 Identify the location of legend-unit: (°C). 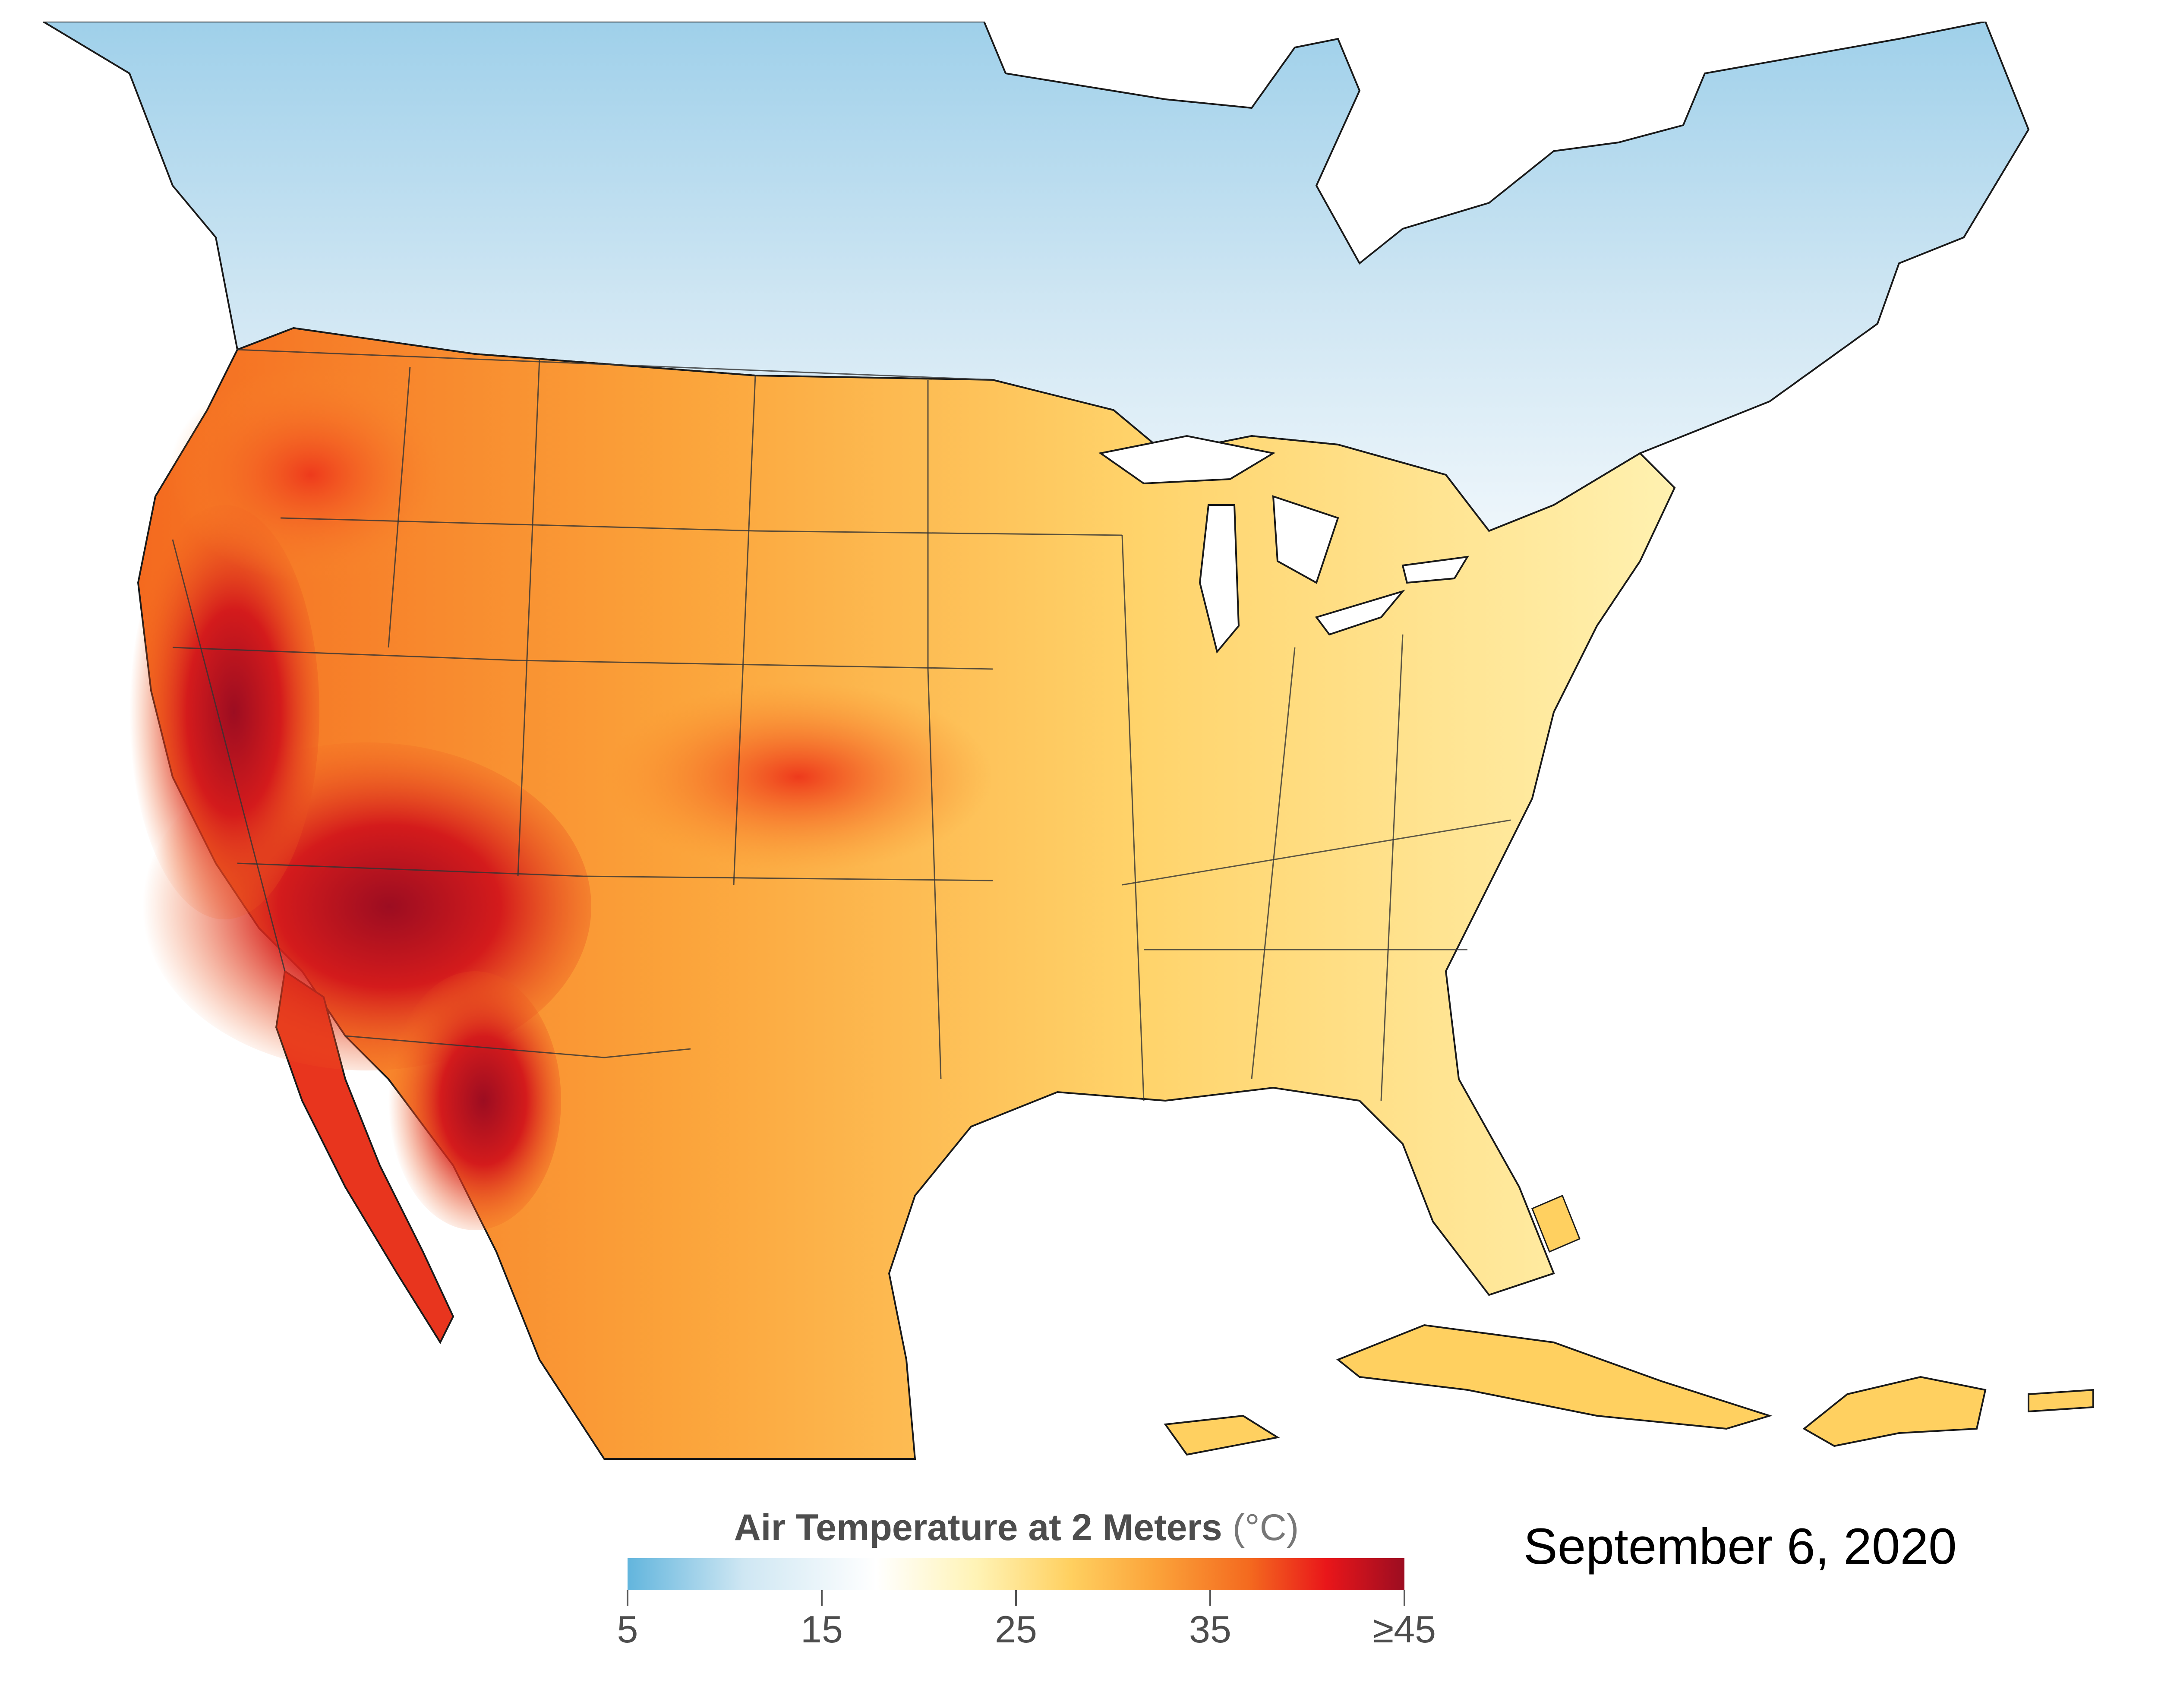
(1265, 1527).